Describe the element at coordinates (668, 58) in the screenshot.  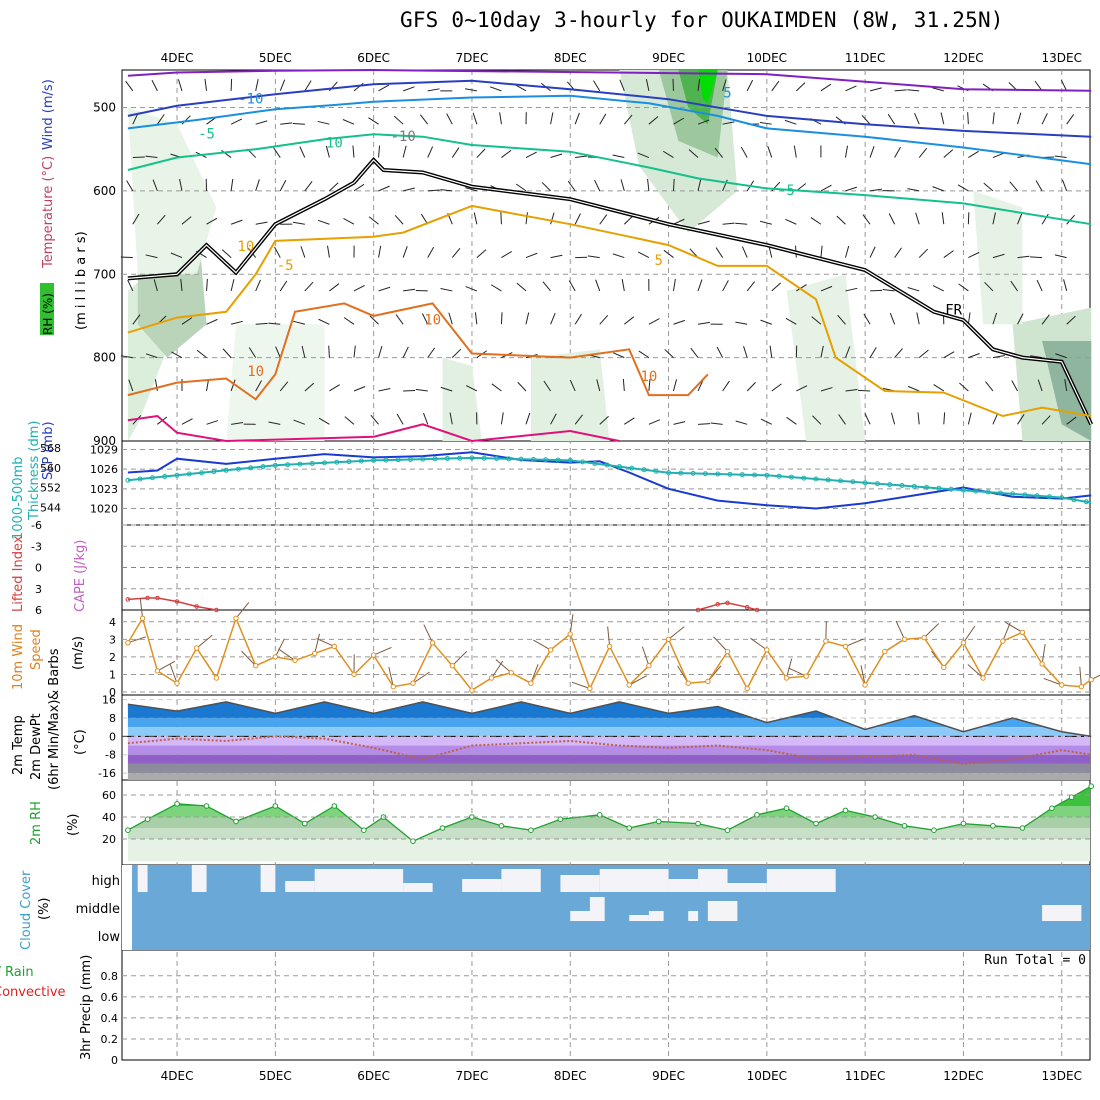
I see `x-tick-top: 9DEC` at that location.